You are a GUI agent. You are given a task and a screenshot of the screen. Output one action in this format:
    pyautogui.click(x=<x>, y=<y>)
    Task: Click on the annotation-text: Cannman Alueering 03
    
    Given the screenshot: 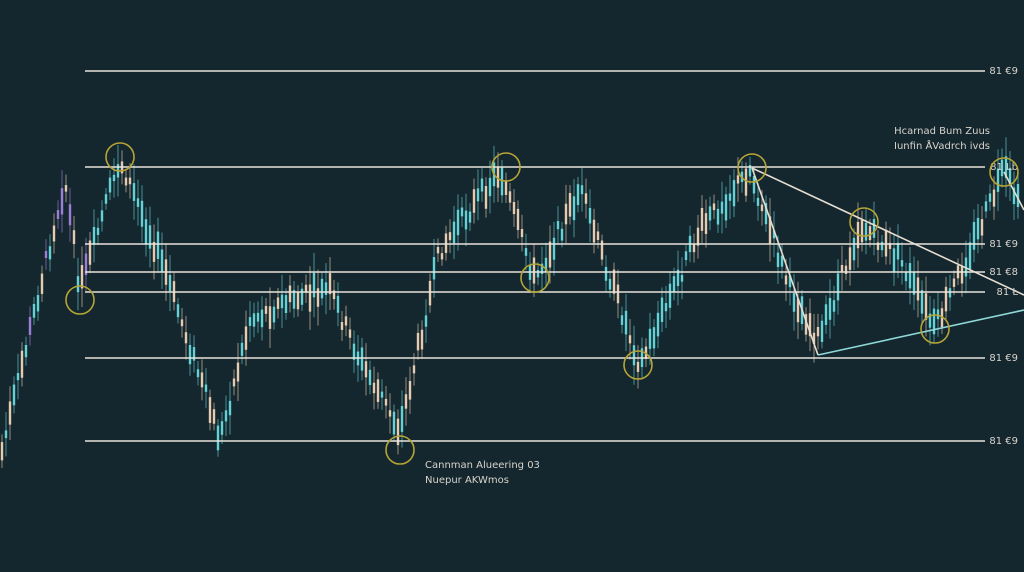 What is the action you would take?
    pyautogui.click(x=482, y=465)
    